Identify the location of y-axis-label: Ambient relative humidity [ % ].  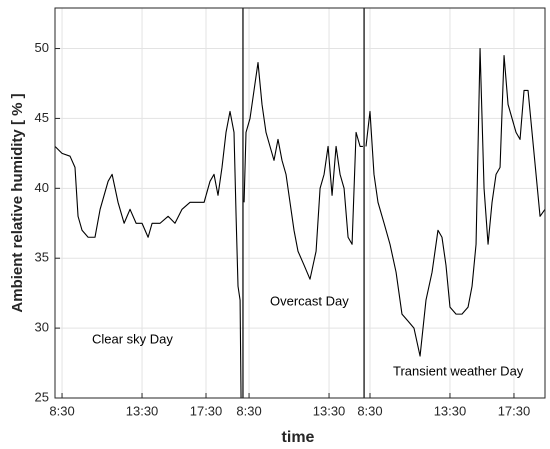
(17, 202).